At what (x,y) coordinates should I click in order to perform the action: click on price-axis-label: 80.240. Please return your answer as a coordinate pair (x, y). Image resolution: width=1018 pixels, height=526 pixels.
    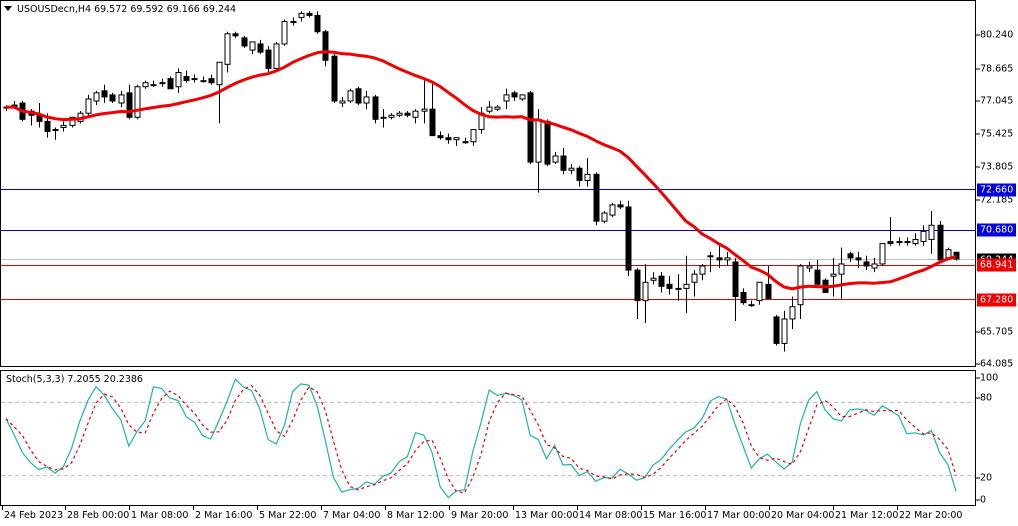
    Looking at the image, I should click on (997, 35).